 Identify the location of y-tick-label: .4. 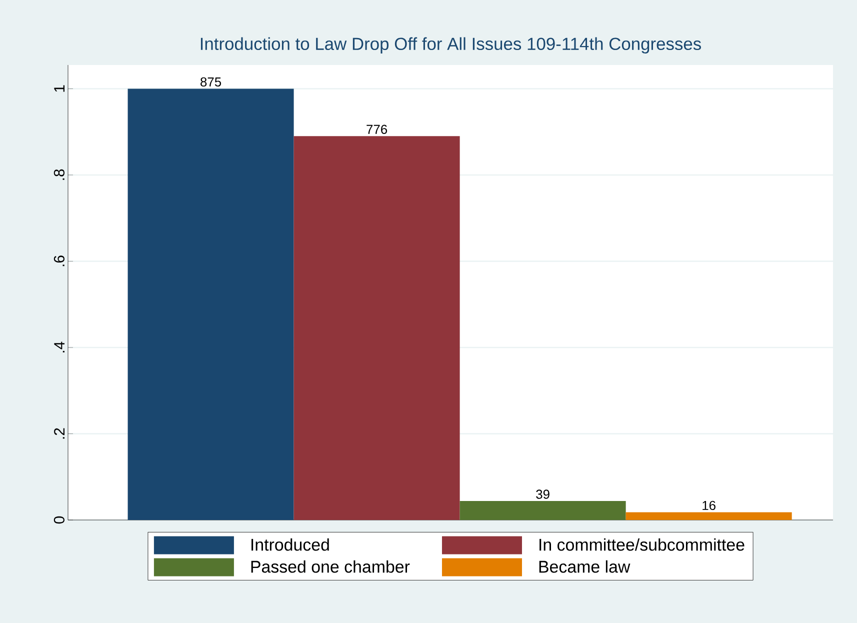
(59, 347).